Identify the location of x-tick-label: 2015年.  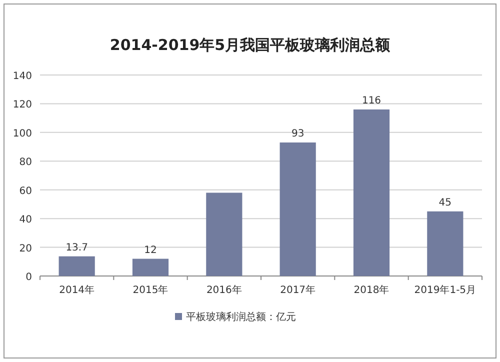
(150, 290).